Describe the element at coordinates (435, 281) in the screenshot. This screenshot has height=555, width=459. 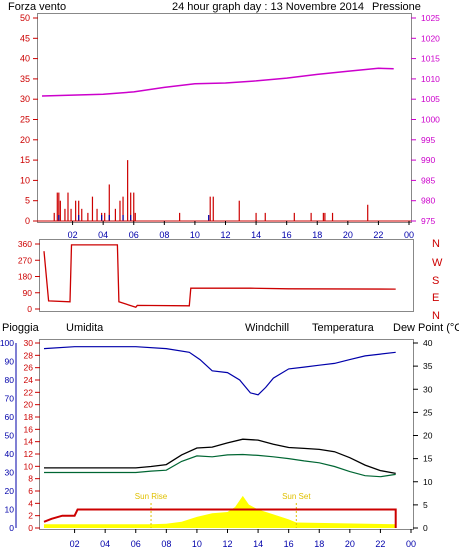
I see `compass-label: S` at that location.